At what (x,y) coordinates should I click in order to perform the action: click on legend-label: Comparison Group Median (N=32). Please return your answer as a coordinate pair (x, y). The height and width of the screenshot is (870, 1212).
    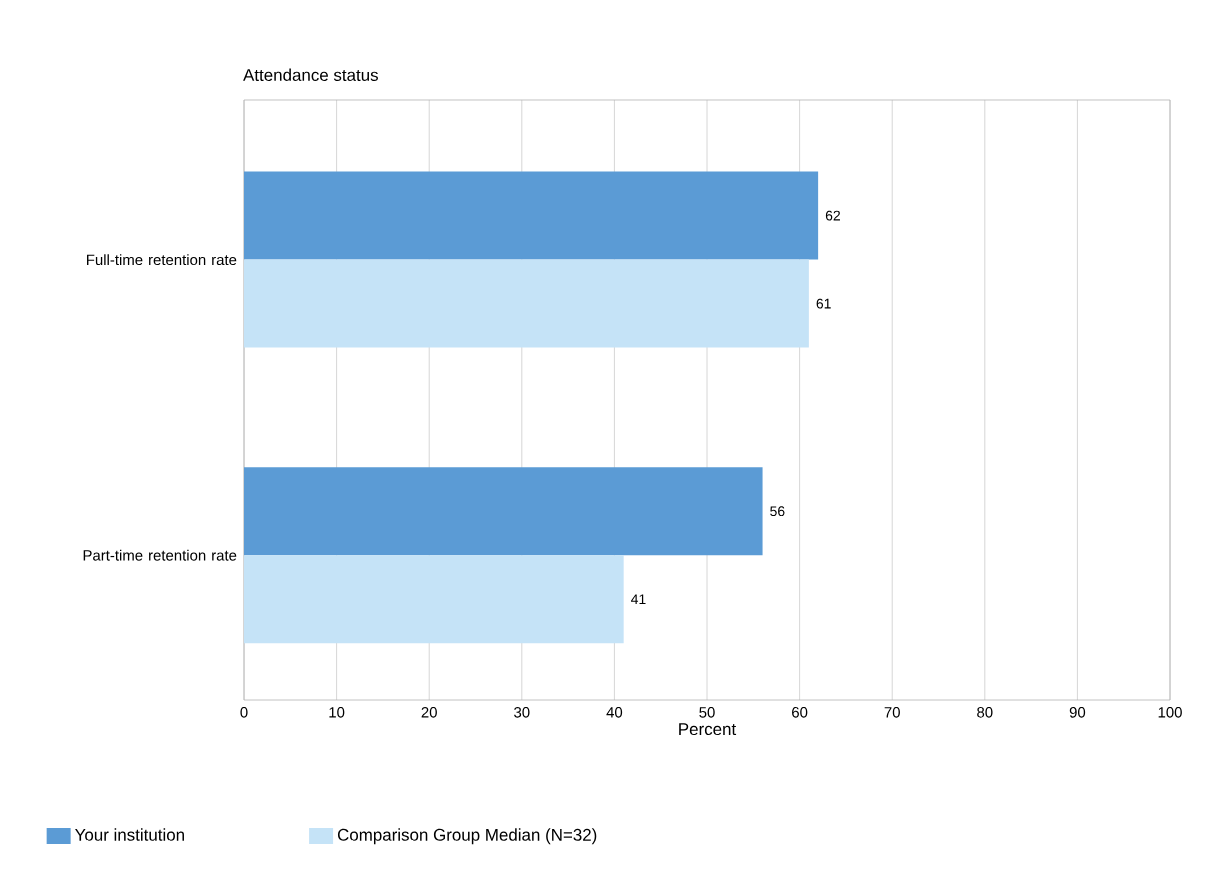
    Looking at the image, I should click on (467, 836).